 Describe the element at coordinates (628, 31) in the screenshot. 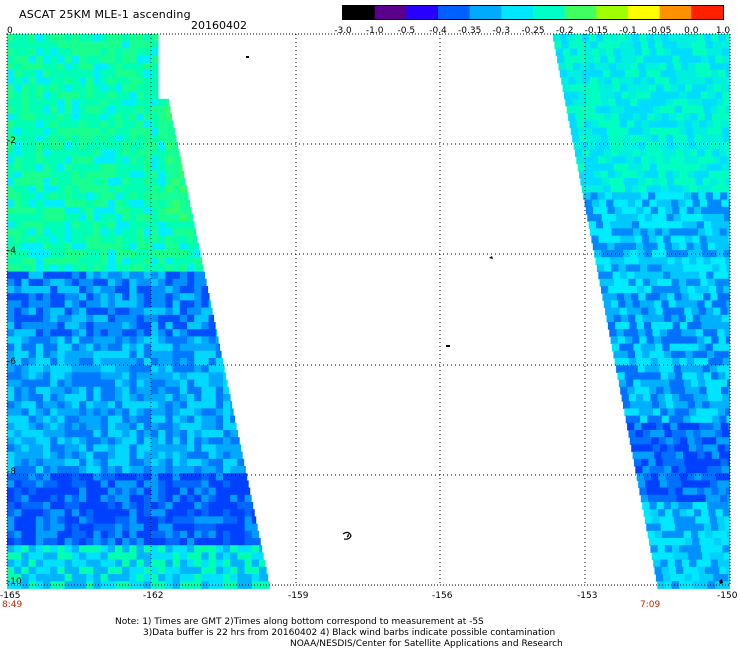

I see `colorbar-label: -0.1` at that location.